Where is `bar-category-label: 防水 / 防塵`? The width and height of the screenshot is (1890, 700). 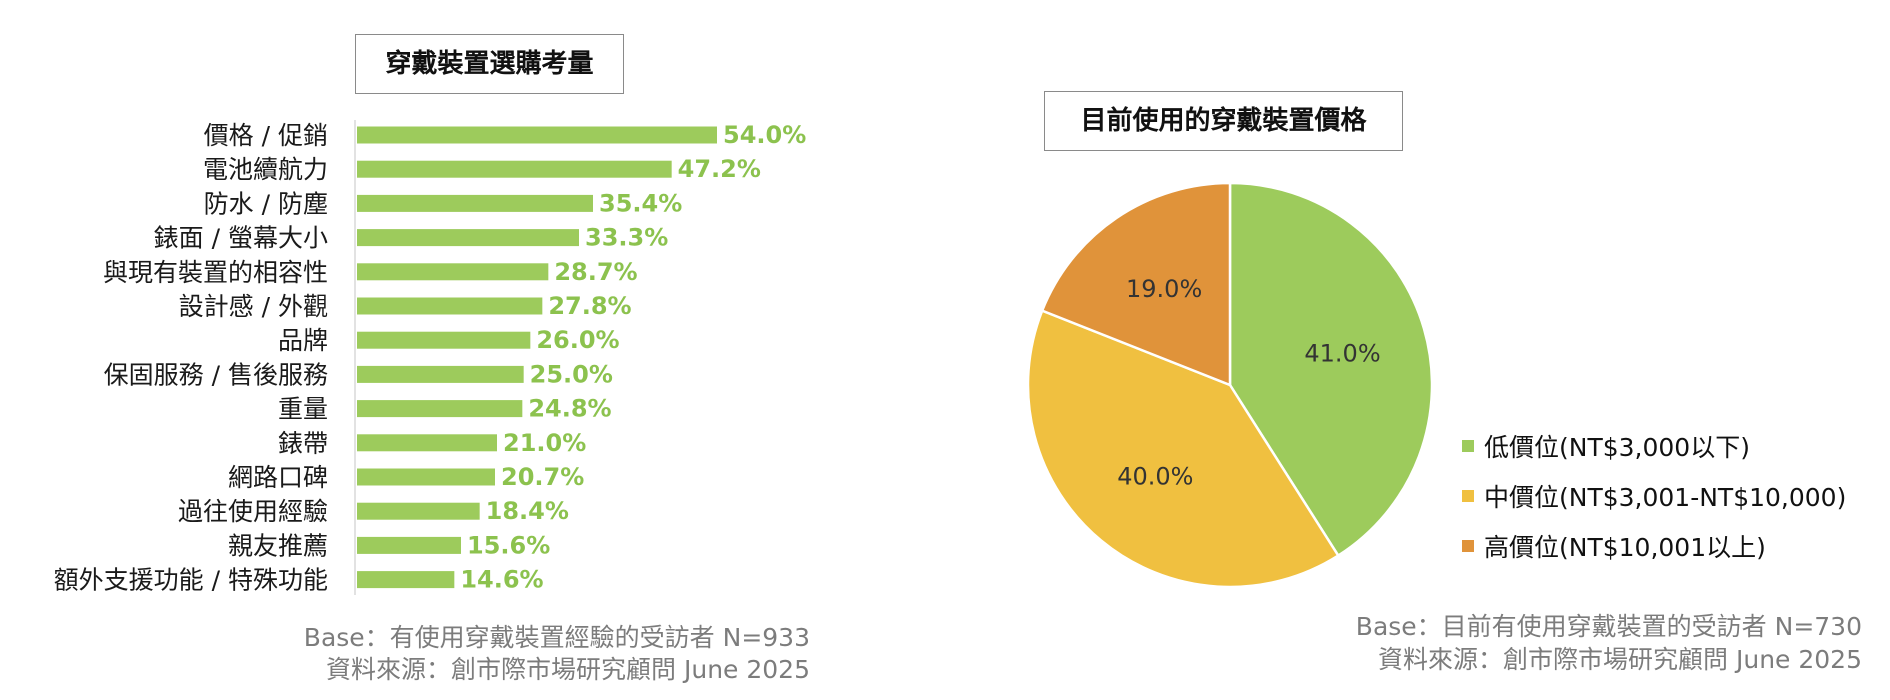
bar-category-label: 防水 / 防塵 is located at coordinates (266, 203).